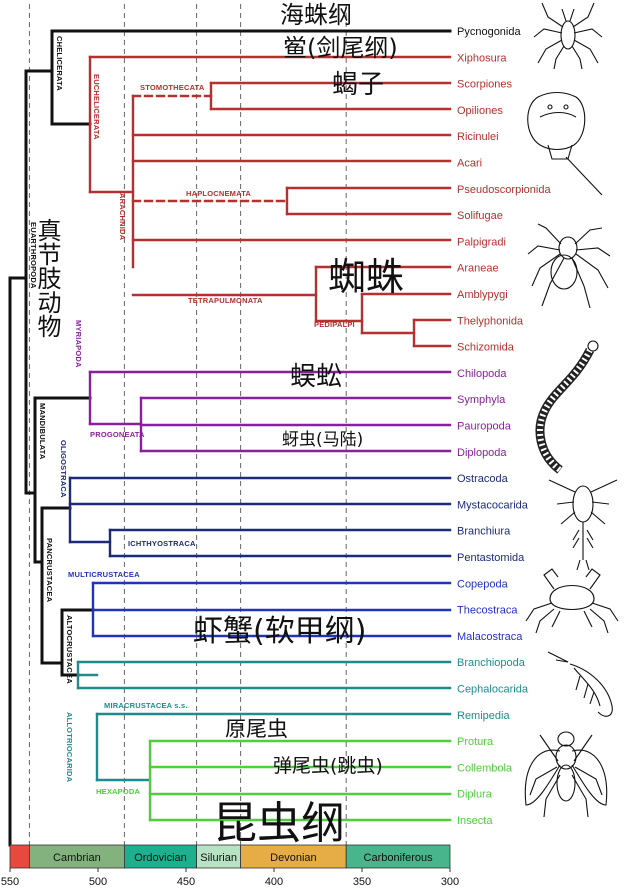 The height and width of the screenshot is (893, 625). What do you see at coordinates (33, 255) in the screenshot?
I see `label-euarthropoda: EUARTHROPODA` at bounding box center [33, 255].